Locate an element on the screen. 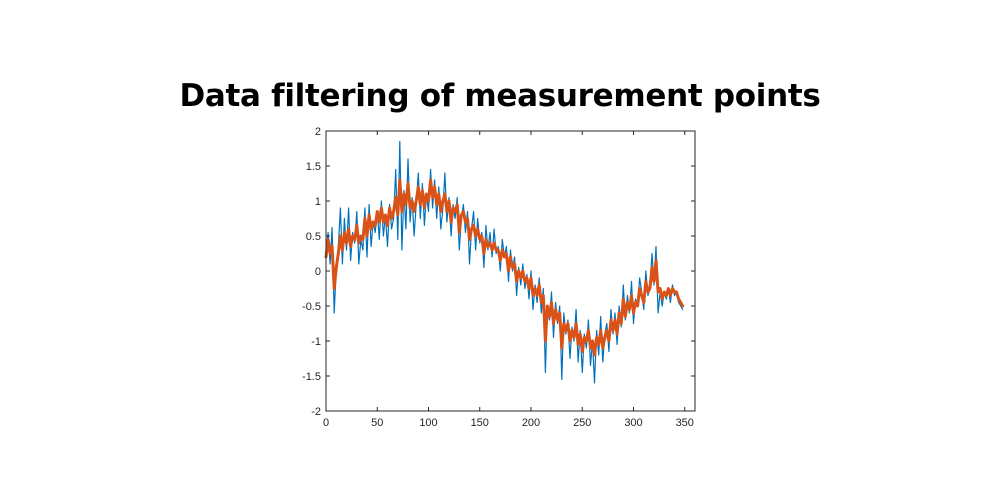  x-tick-label: 200 is located at coordinates (531, 423).